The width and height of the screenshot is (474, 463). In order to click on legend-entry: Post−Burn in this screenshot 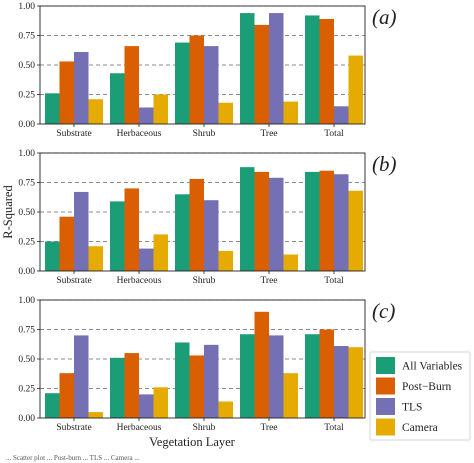, I will do `click(427, 387)`.